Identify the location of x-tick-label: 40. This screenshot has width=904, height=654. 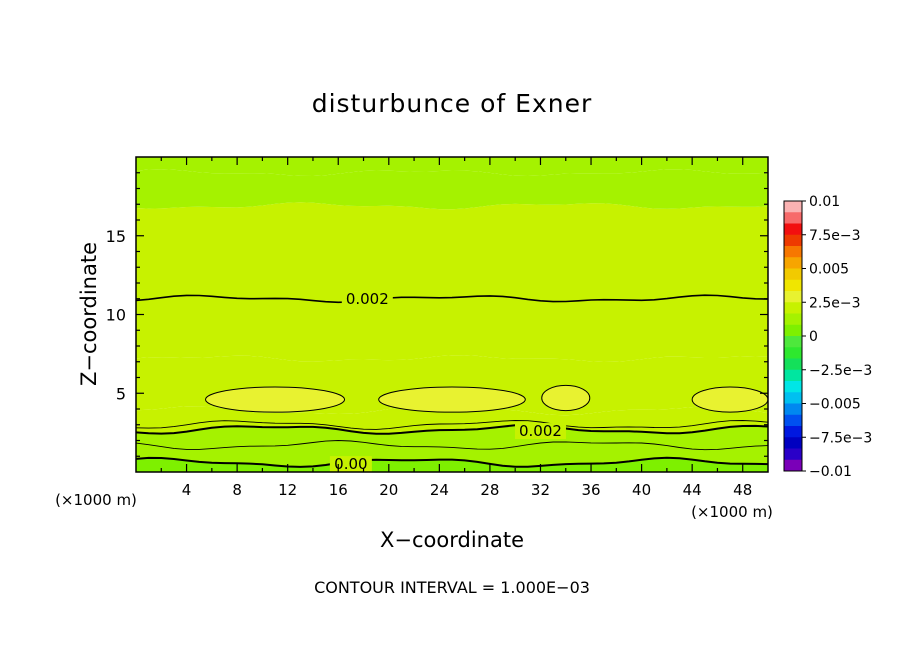
(641, 490).